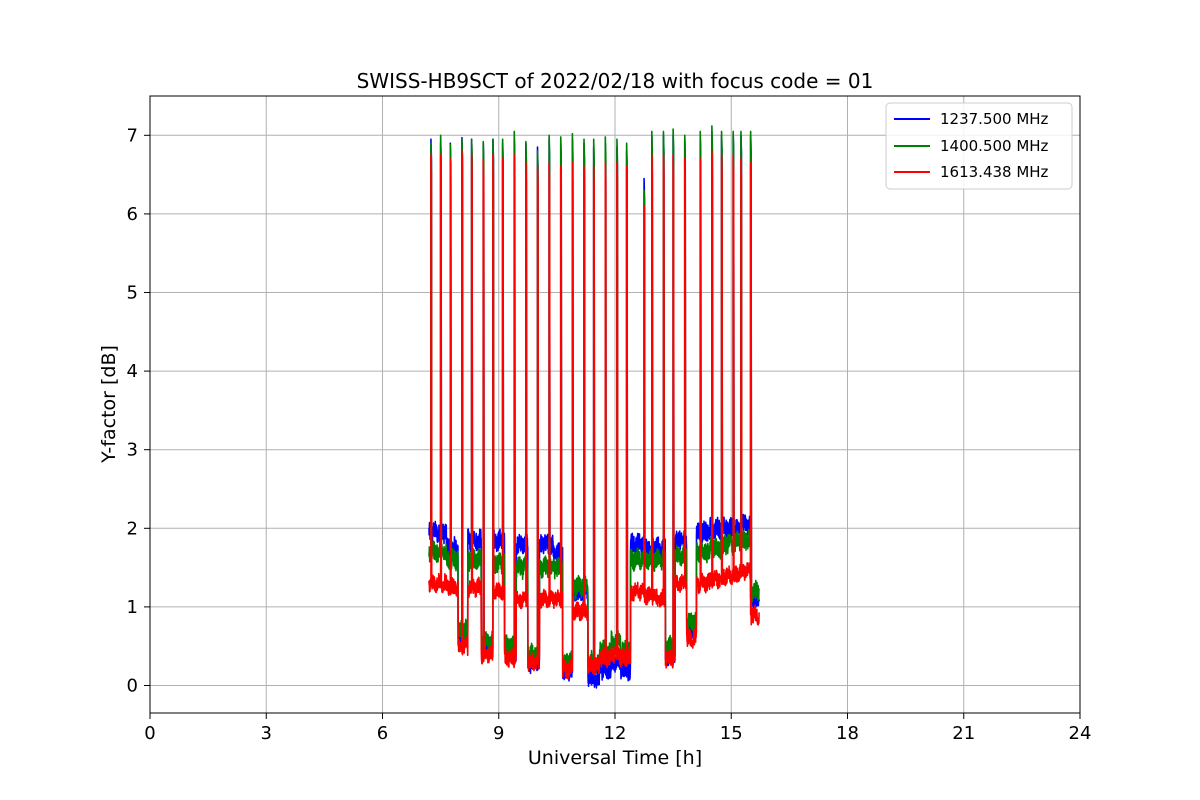  What do you see at coordinates (963, 733) in the screenshot?
I see `x-tick-label: 21` at bounding box center [963, 733].